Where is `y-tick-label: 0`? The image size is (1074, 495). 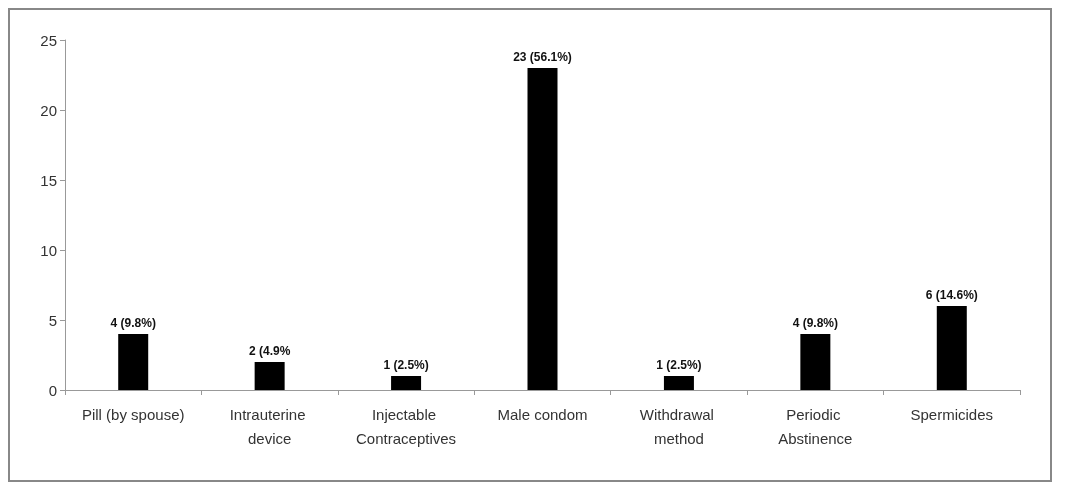
y-tick-label: 0 is located at coordinates (52, 390).